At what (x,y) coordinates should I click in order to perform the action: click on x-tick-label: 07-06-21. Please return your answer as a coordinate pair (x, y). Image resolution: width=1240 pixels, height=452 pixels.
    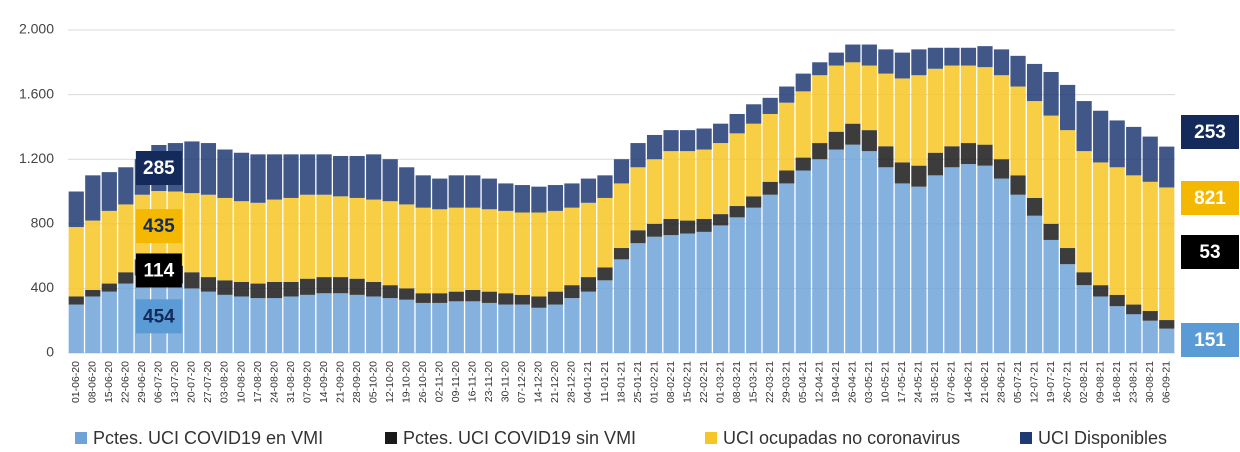
    Looking at the image, I should click on (952, 382).